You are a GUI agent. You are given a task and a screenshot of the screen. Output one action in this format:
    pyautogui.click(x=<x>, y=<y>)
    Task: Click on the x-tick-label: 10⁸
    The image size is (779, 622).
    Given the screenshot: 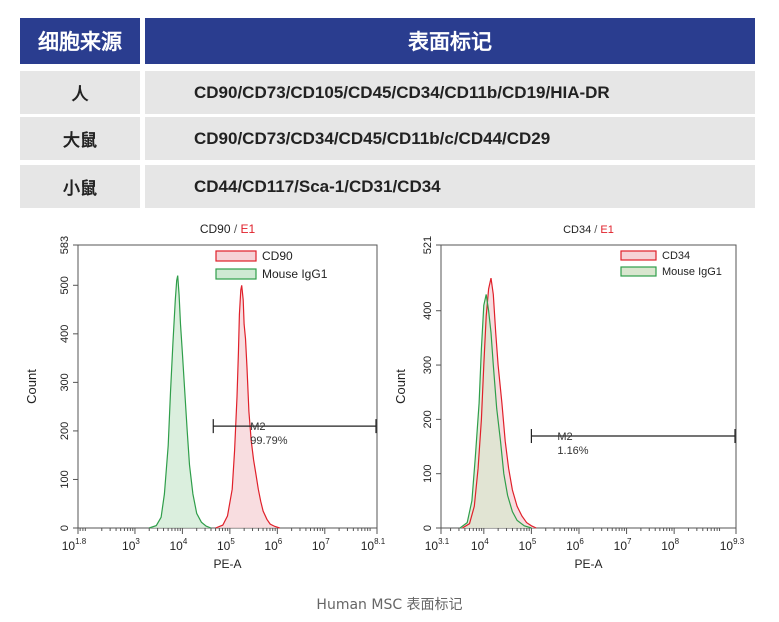 What is the action you would take?
    pyautogui.click(x=670, y=545)
    